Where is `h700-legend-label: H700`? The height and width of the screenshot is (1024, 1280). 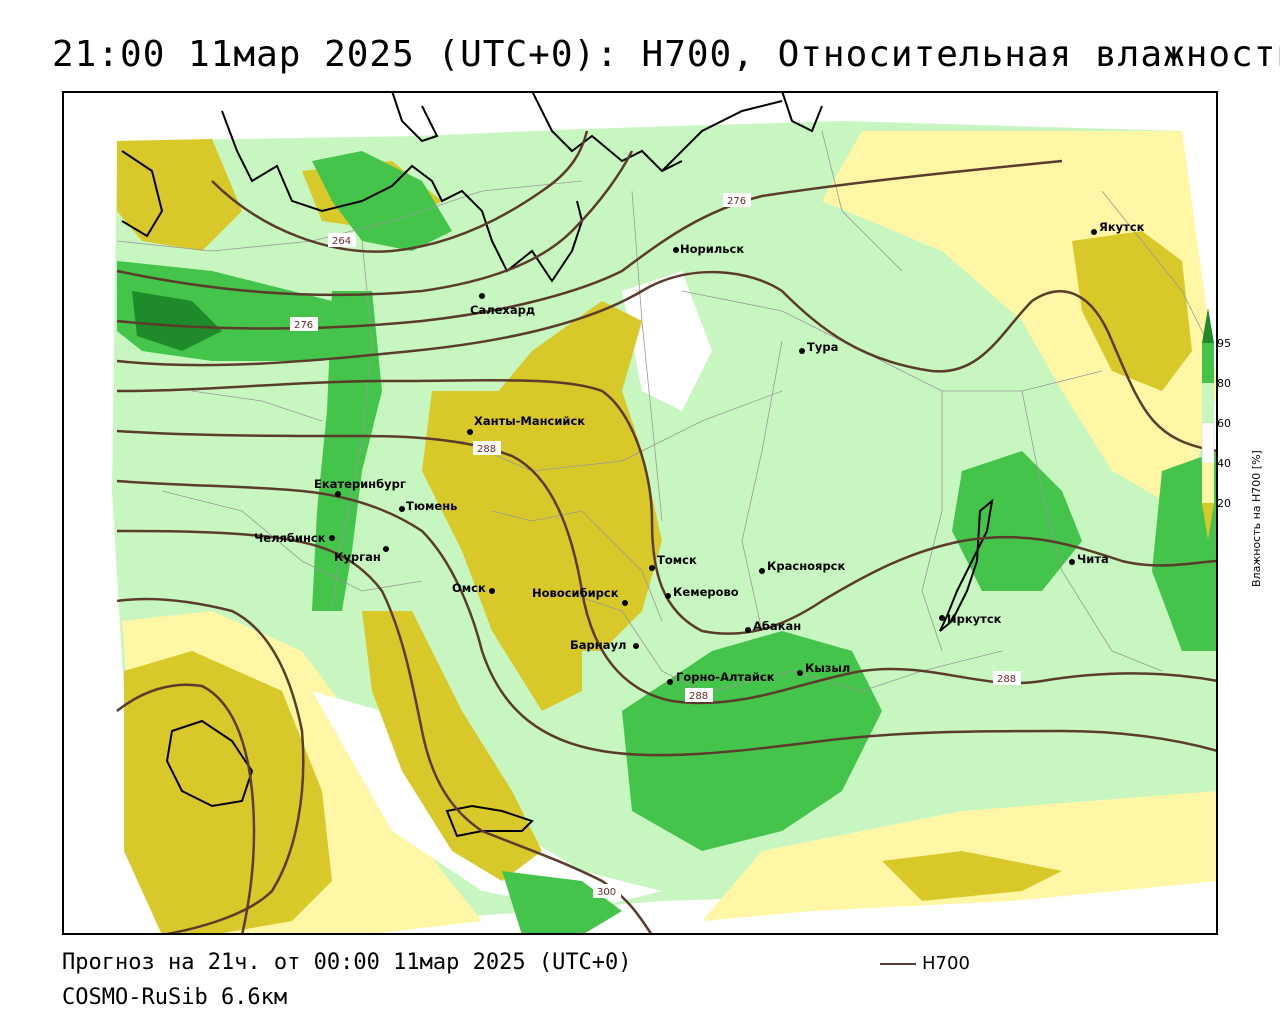
h700-legend-label: H700 is located at coordinates (946, 963).